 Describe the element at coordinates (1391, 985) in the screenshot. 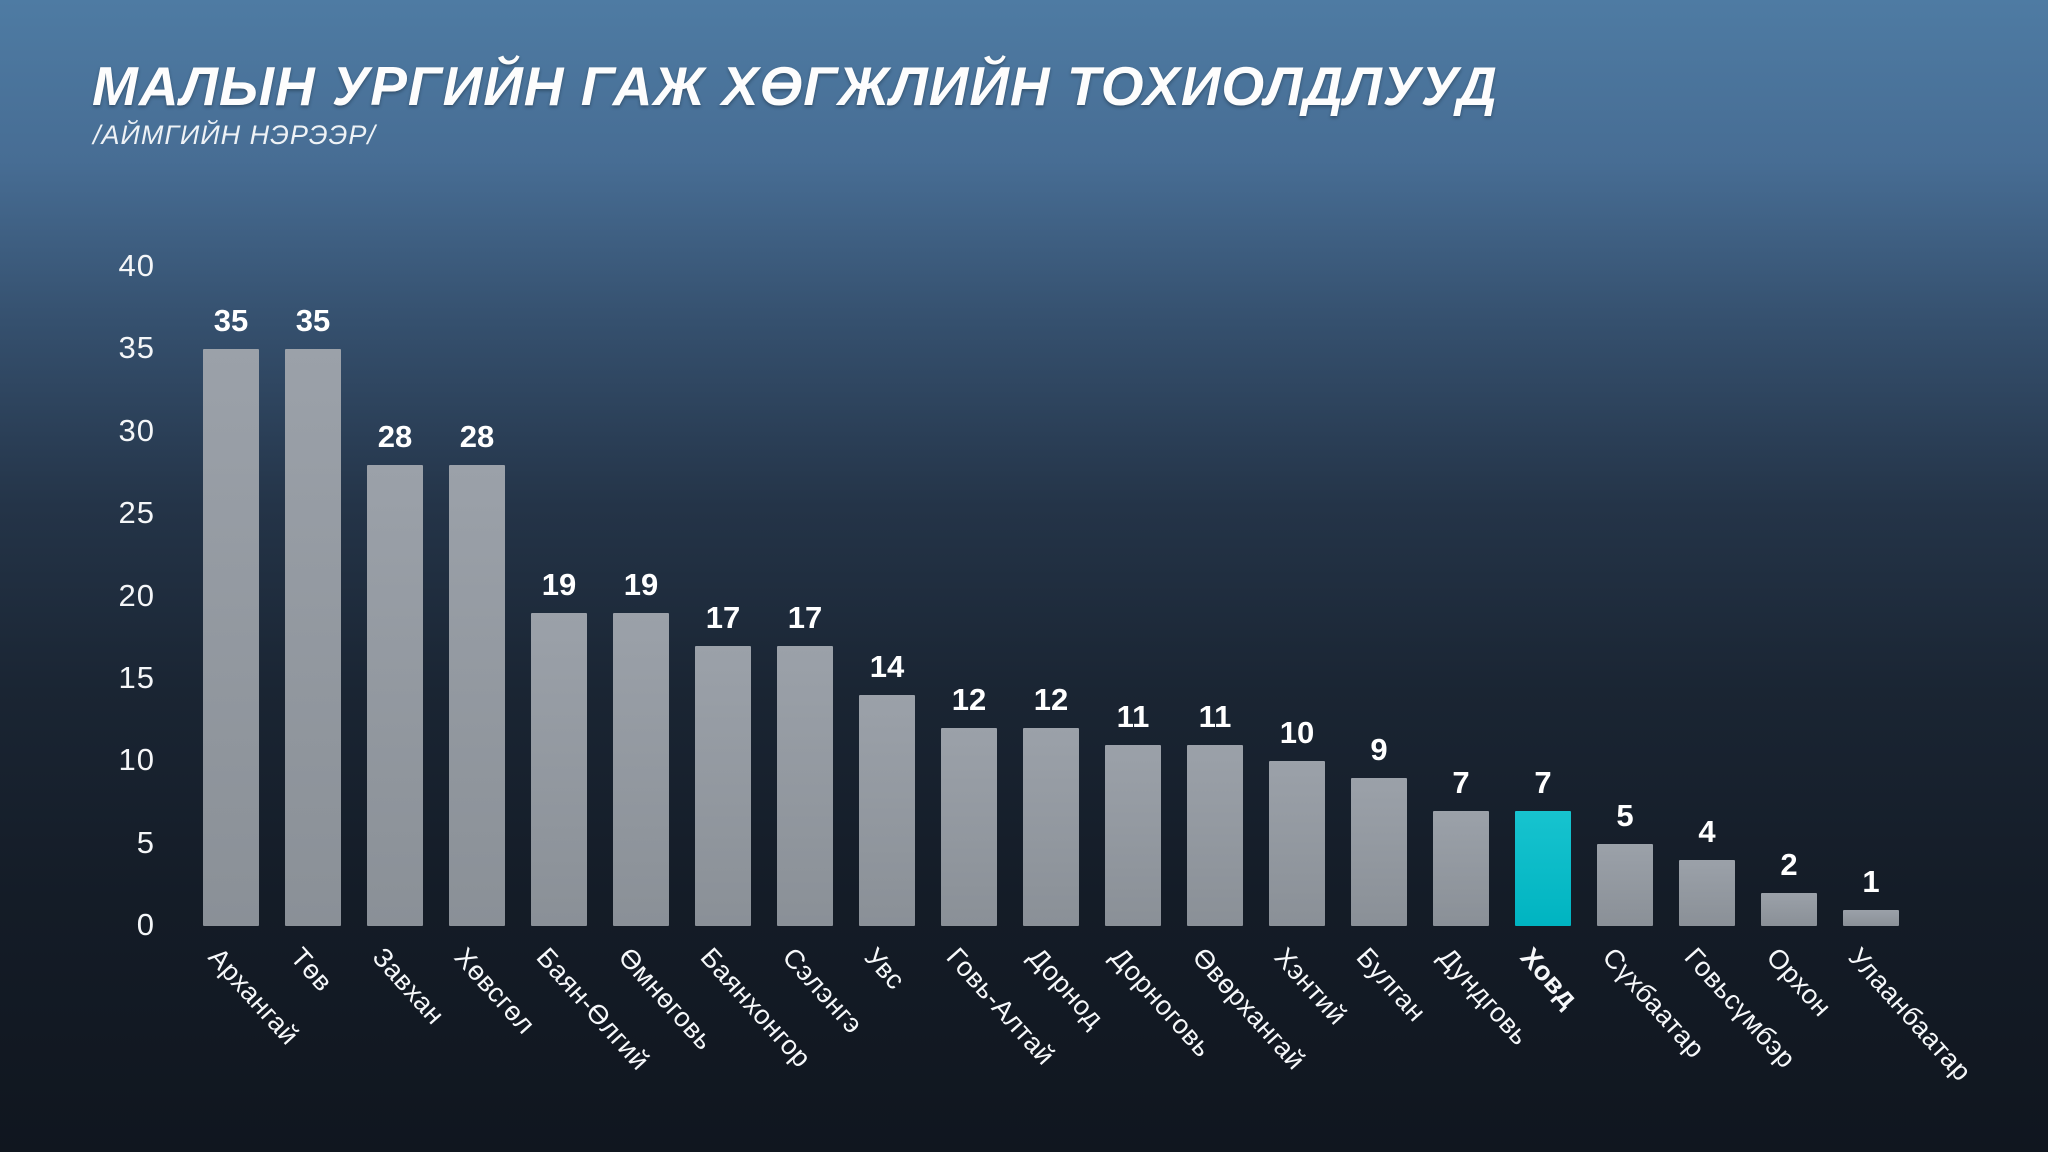

I see `x-tick-label: Булган` at that location.